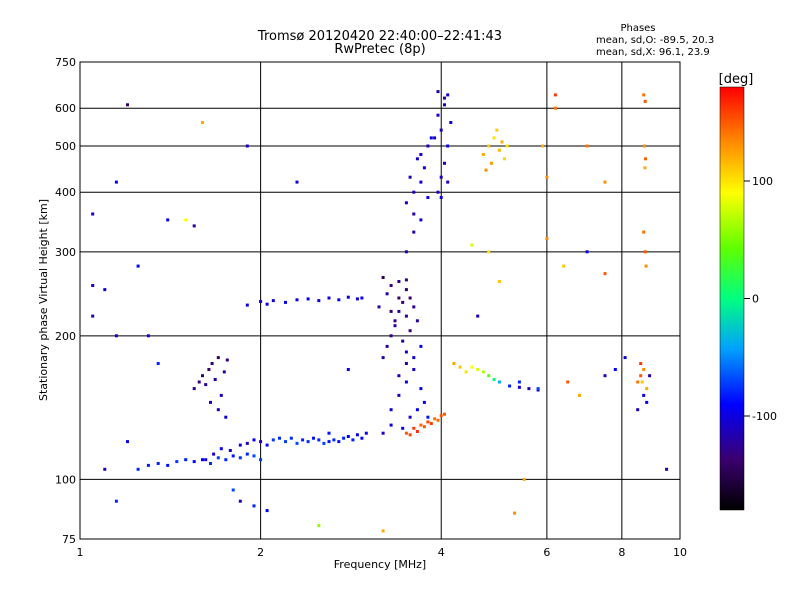 This screenshot has height=600, width=800. What do you see at coordinates (637, 28) in the screenshot?
I see `stats-heading: Phases` at bounding box center [637, 28].